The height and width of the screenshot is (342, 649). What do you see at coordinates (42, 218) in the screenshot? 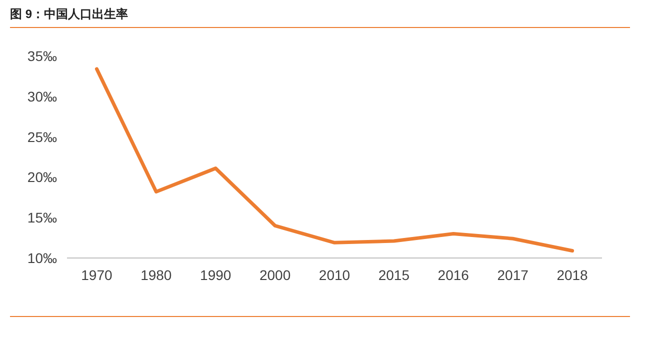
I see `y-tick-label: 15‰` at bounding box center [42, 218].